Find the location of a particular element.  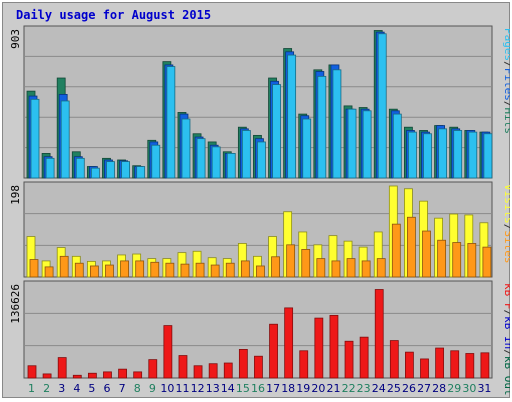

day-label-16: 16 is located at coordinates (258, 388).